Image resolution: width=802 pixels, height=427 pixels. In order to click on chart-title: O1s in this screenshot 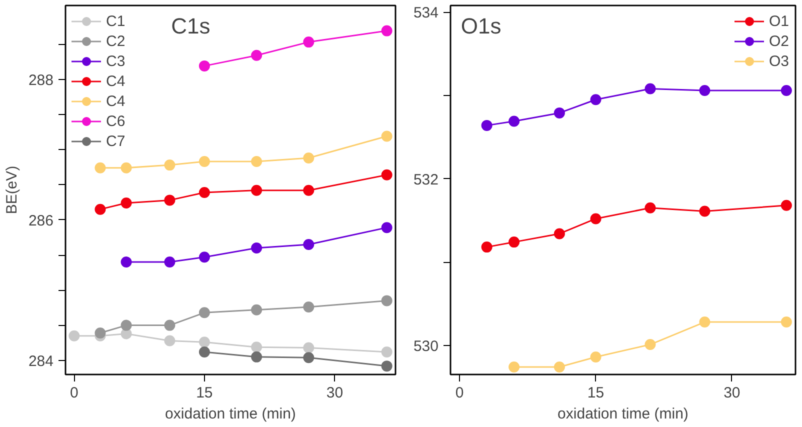, I will do `click(481, 26)`.